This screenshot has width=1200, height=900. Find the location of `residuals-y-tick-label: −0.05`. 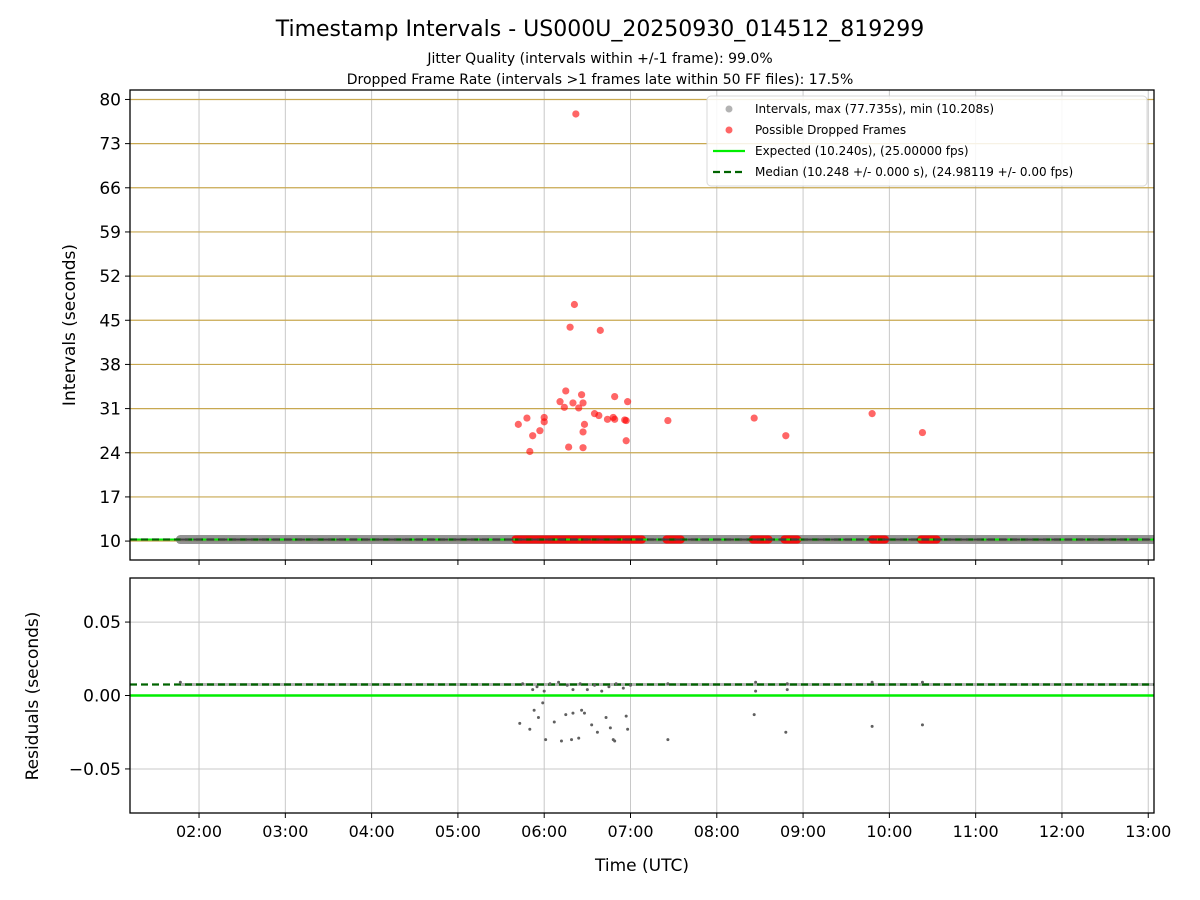

residuals-y-tick-label: −0.05 is located at coordinates (95, 770).